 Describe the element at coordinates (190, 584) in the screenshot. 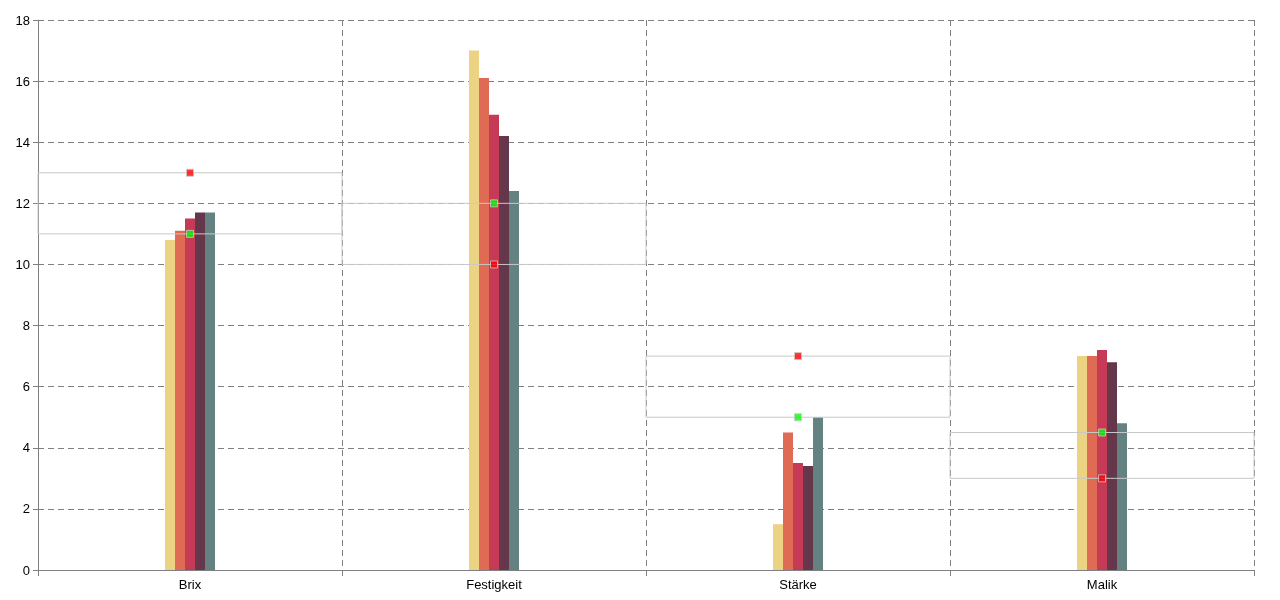

I see `x-tick-label: Brix` at that location.